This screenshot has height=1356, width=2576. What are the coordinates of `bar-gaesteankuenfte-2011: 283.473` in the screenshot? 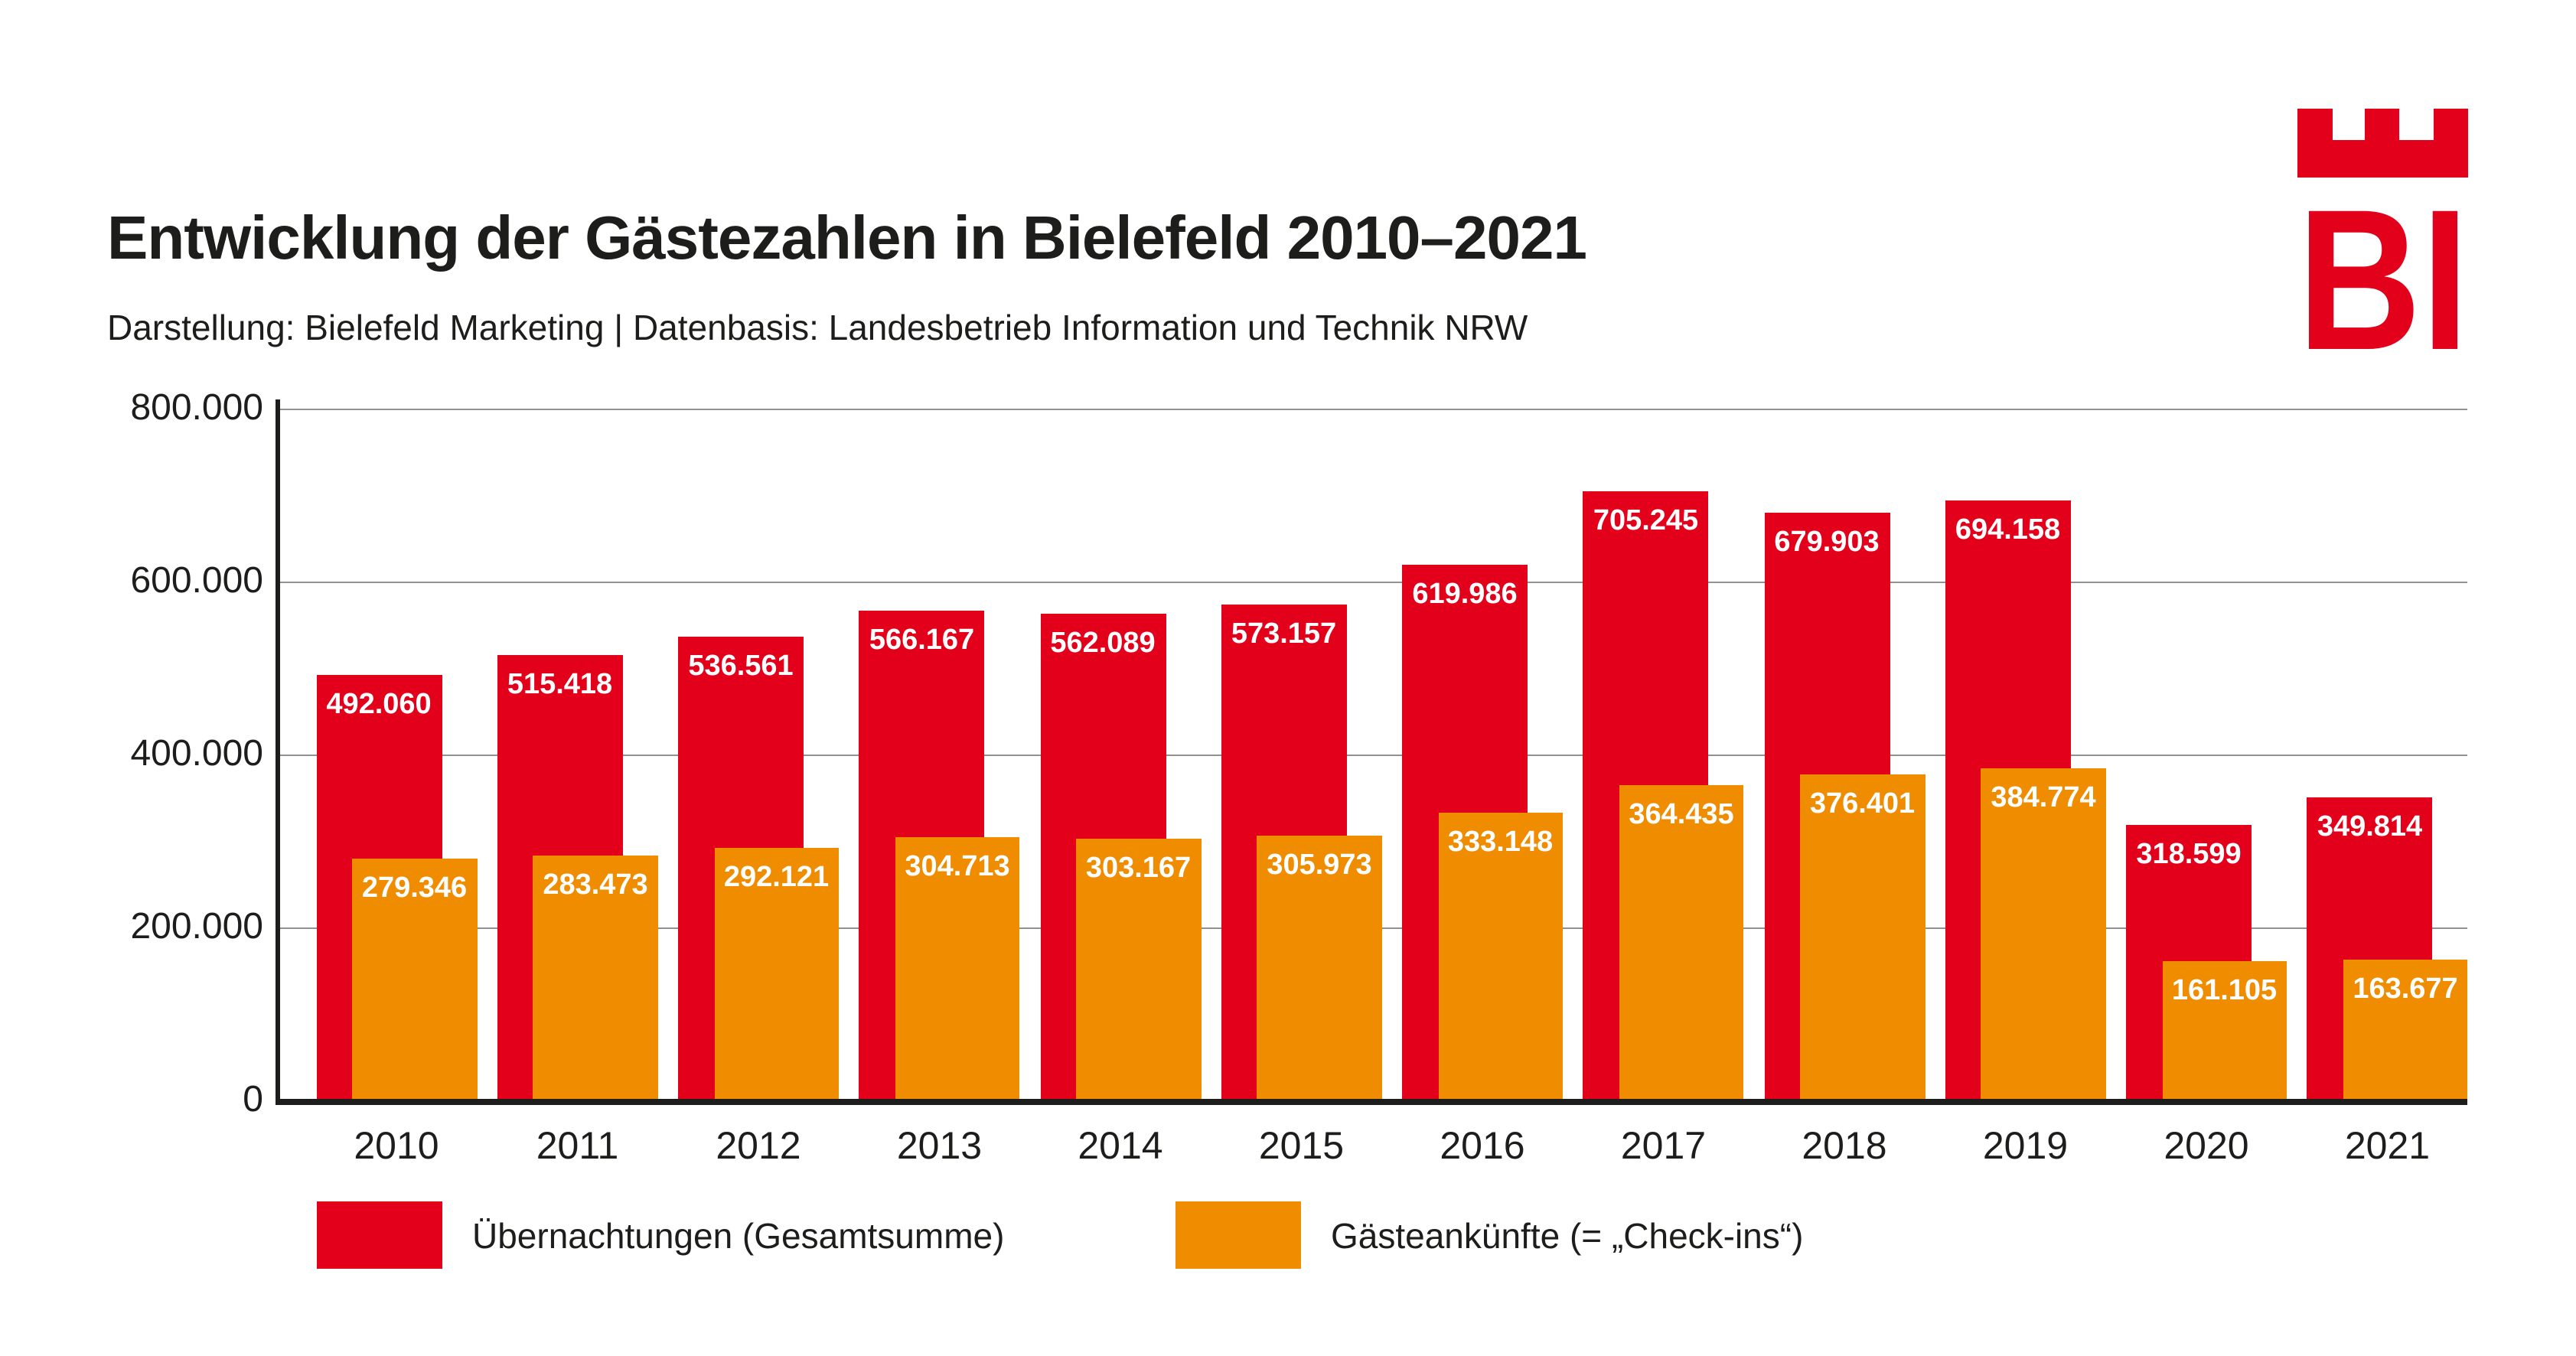 It's located at (595, 978).